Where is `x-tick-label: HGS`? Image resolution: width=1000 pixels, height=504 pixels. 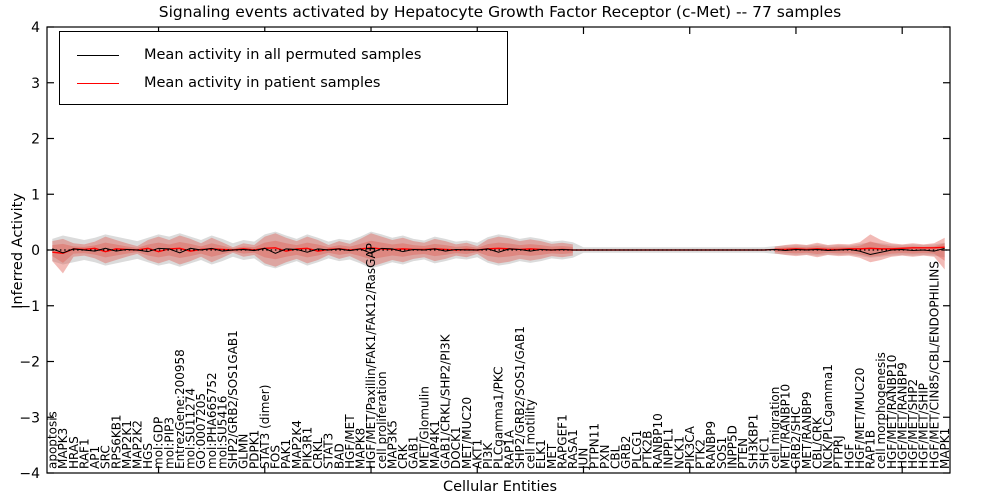 x-tick-label: HGS is located at coordinates (148, 456).